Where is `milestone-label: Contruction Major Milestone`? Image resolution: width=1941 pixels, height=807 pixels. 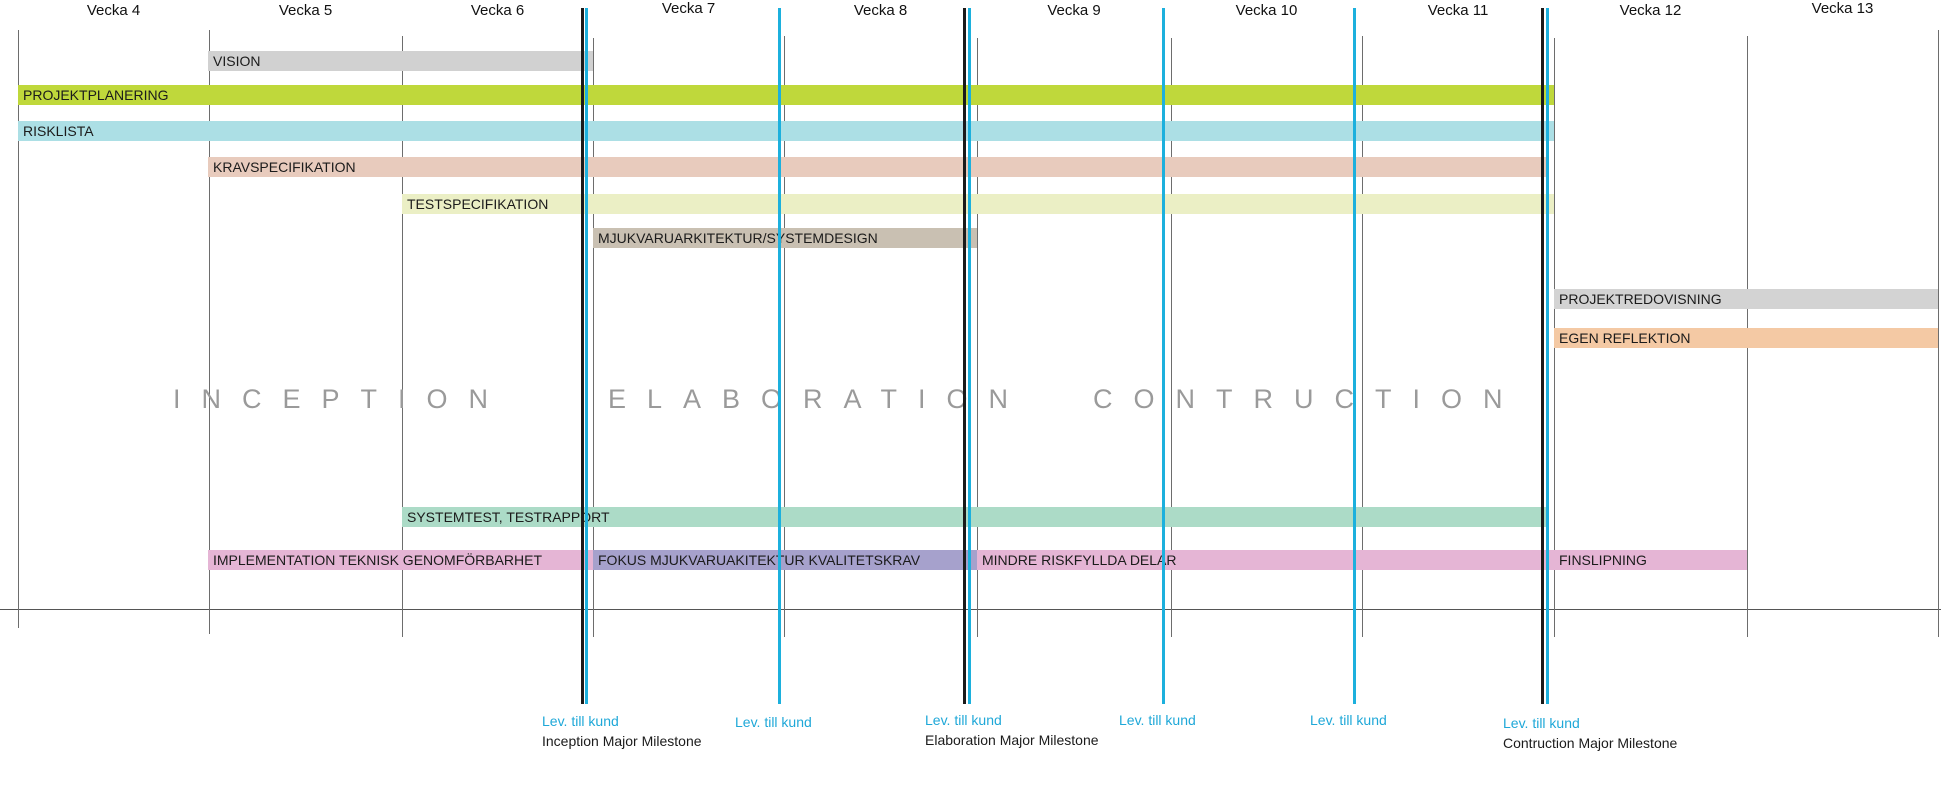
milestone-label: Contruction Major Milestone is located at coordinates (1590, 743).